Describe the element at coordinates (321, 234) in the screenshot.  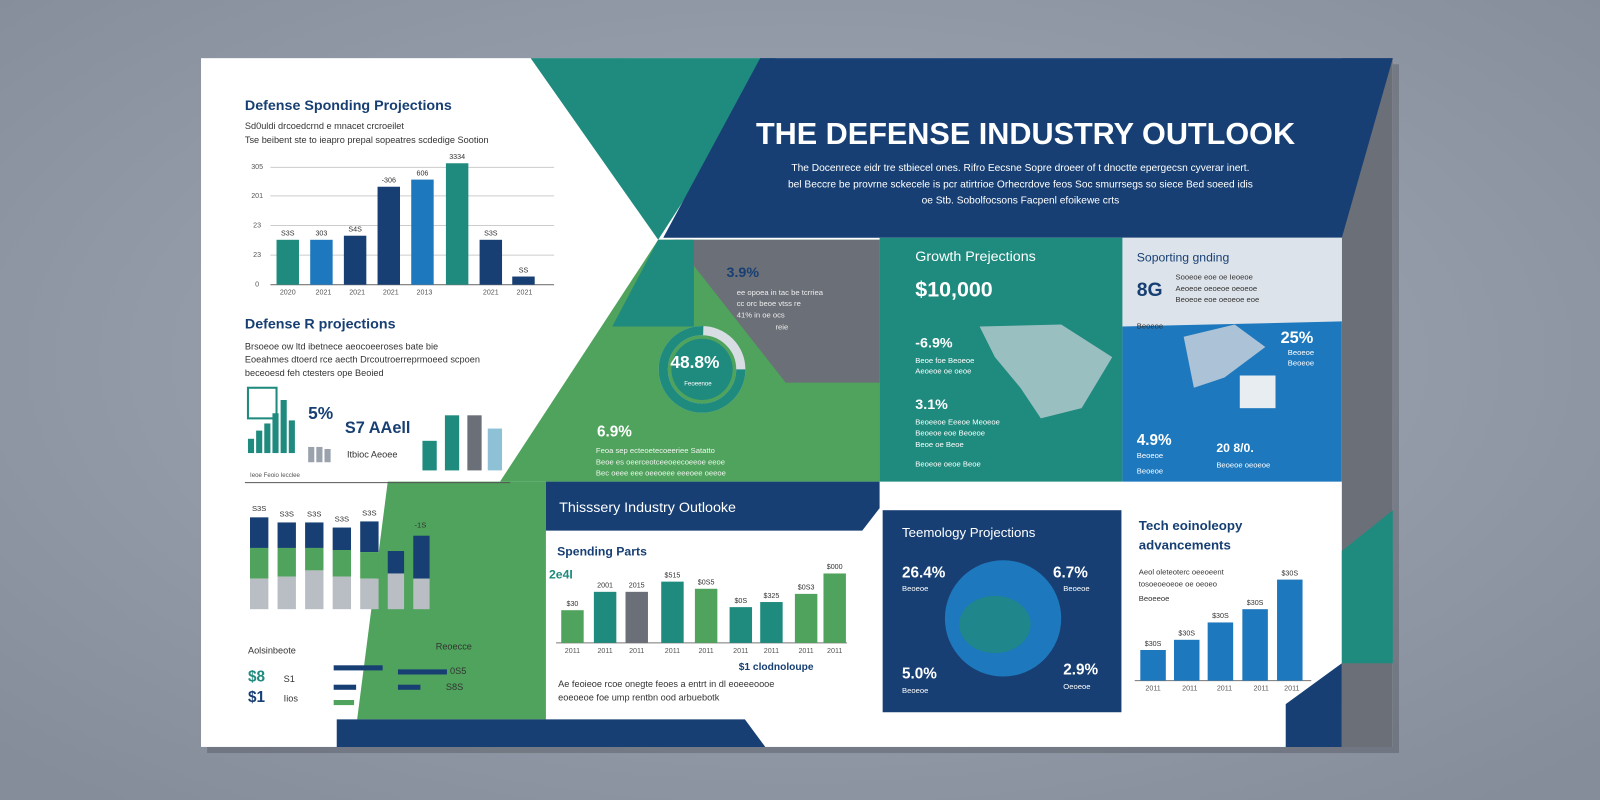
I see `value-label: 303` at that location.